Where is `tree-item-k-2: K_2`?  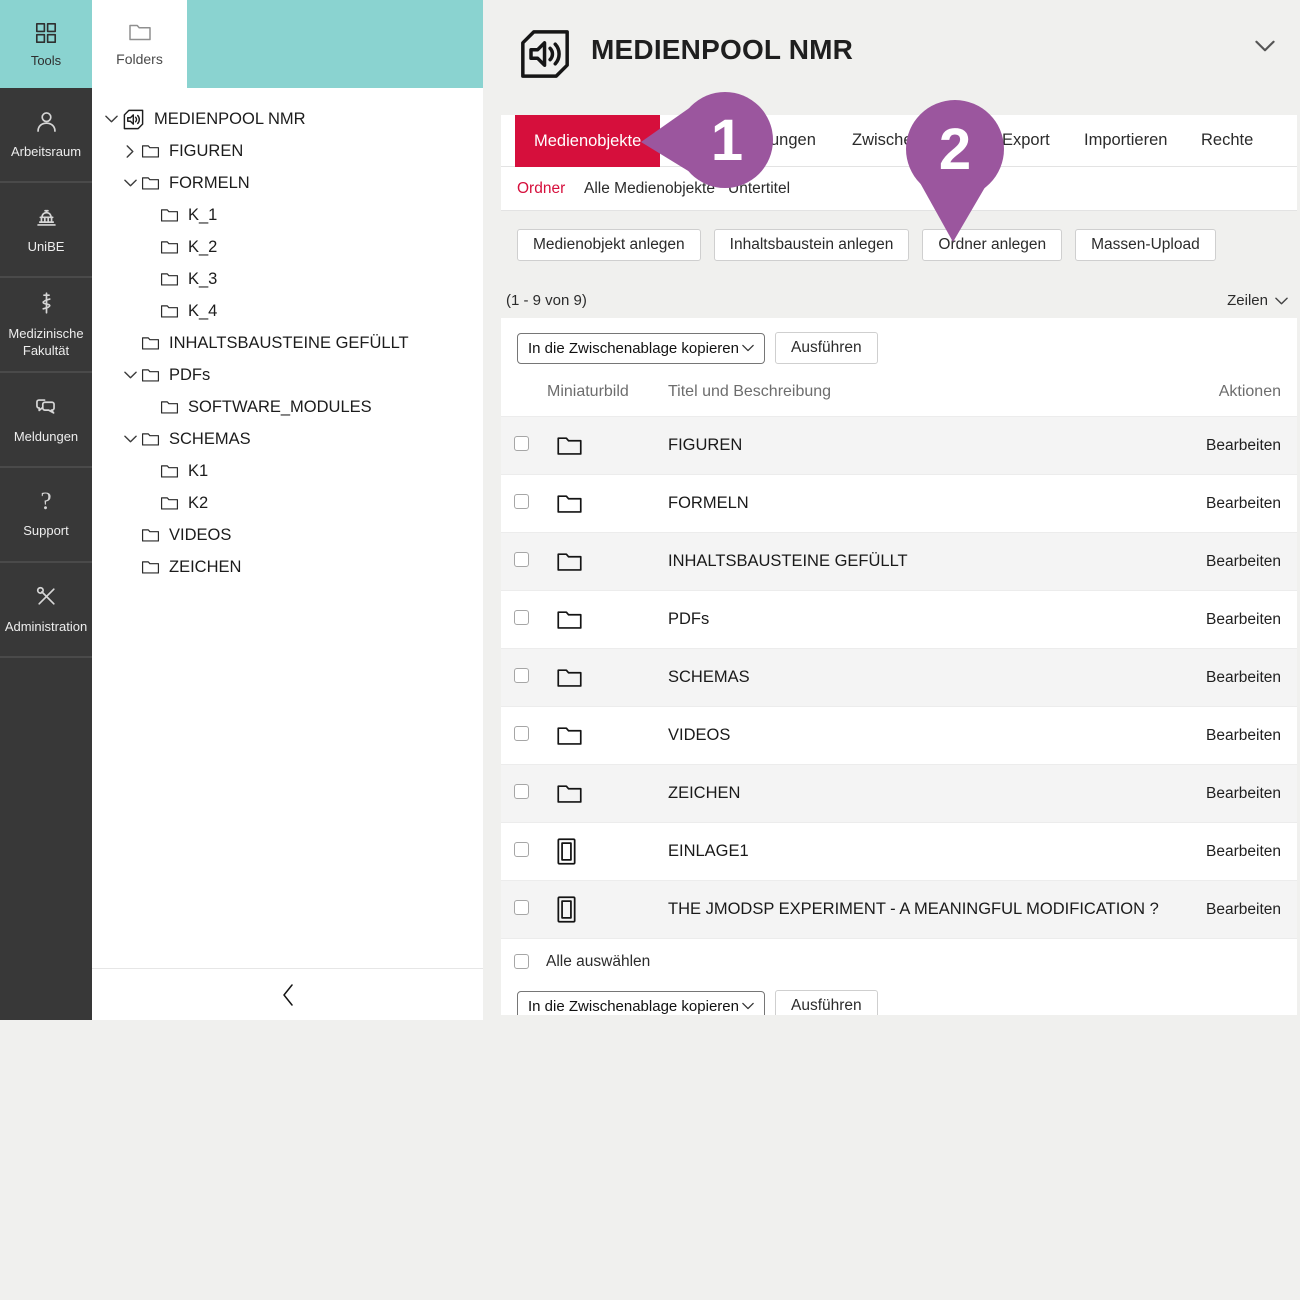
tree-item-k-2: K_2 is located at coordinates (287, 247).